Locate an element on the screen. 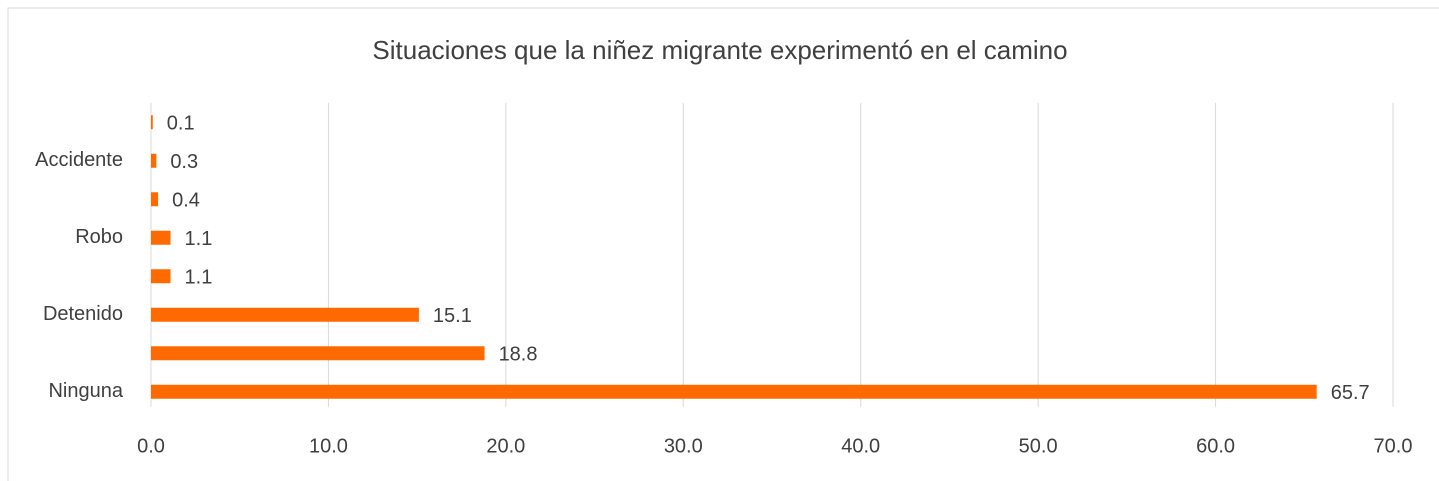 This screenshot has height=481, width=1439. y-tick-label: Accidente is located at coordinates (79, 160).